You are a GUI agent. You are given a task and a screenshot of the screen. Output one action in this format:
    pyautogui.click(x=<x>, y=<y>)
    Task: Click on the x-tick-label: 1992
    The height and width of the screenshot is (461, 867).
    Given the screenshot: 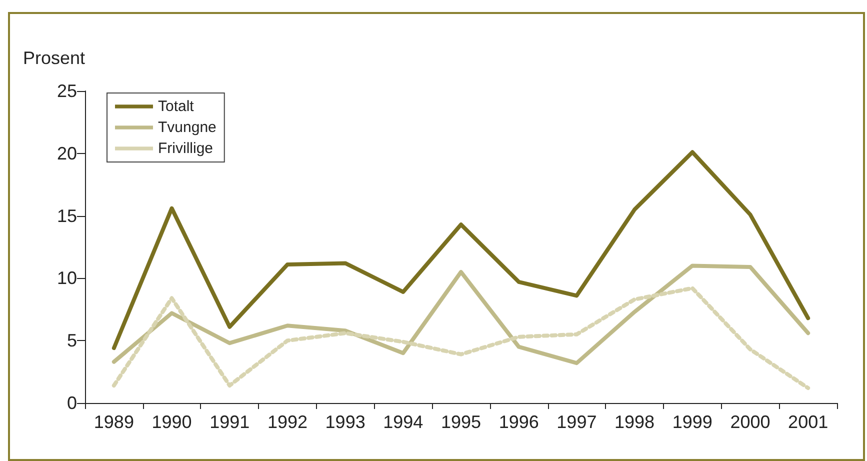 What is the action you would take?
    pyautogui.click(x=287, y=422)
    